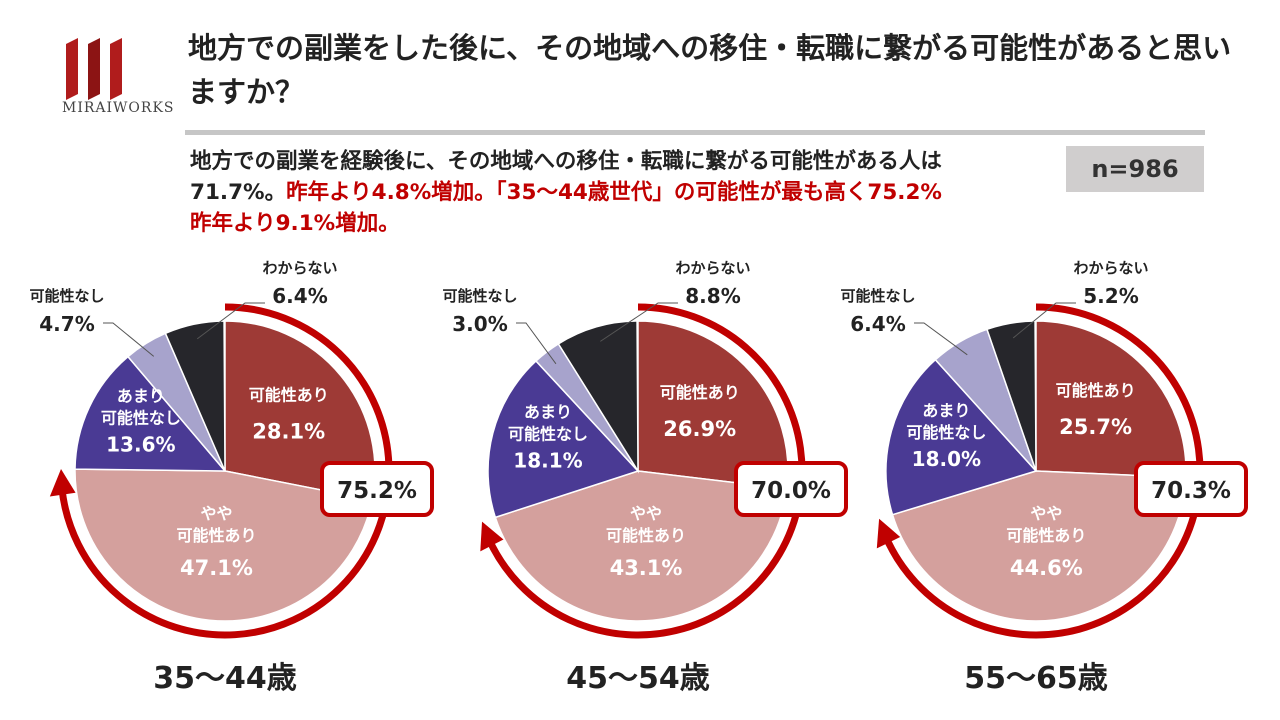  I want to click on summary-line-3: 昨年より9.1%増加。, so click(295, 223).